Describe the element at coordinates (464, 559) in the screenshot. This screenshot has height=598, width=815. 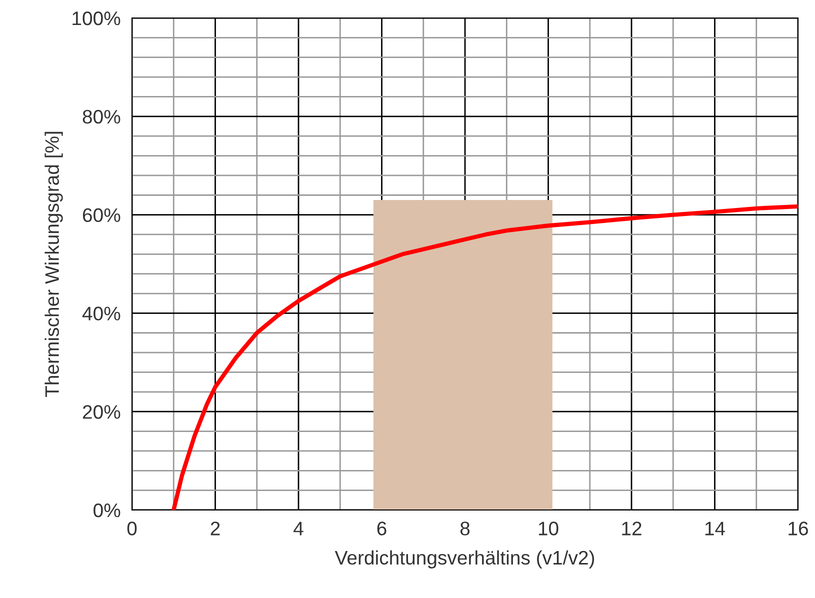
I see `x-axis-title: Verdichtungsverhältins (v1/v2)` at that location.